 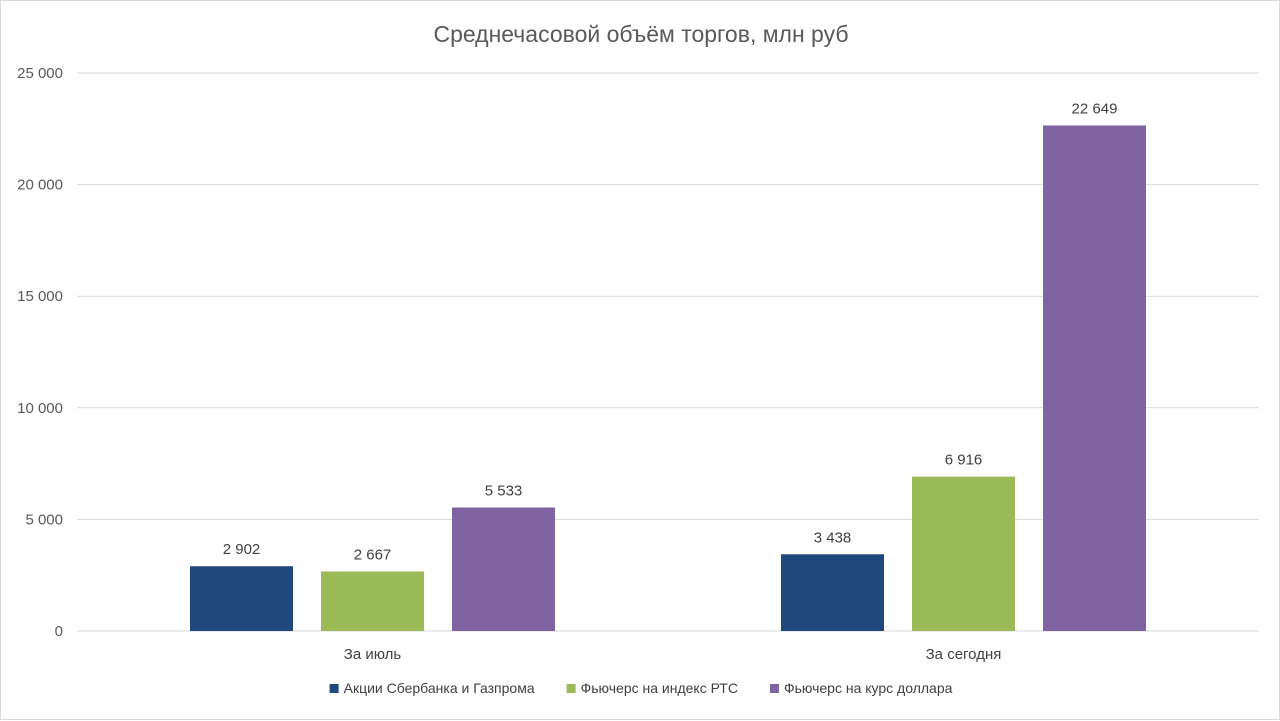 What do you see at coordinates (40, 296) in the screenshot?
I see `y-tick-label: 15 000` at bounding box center [40, 296].